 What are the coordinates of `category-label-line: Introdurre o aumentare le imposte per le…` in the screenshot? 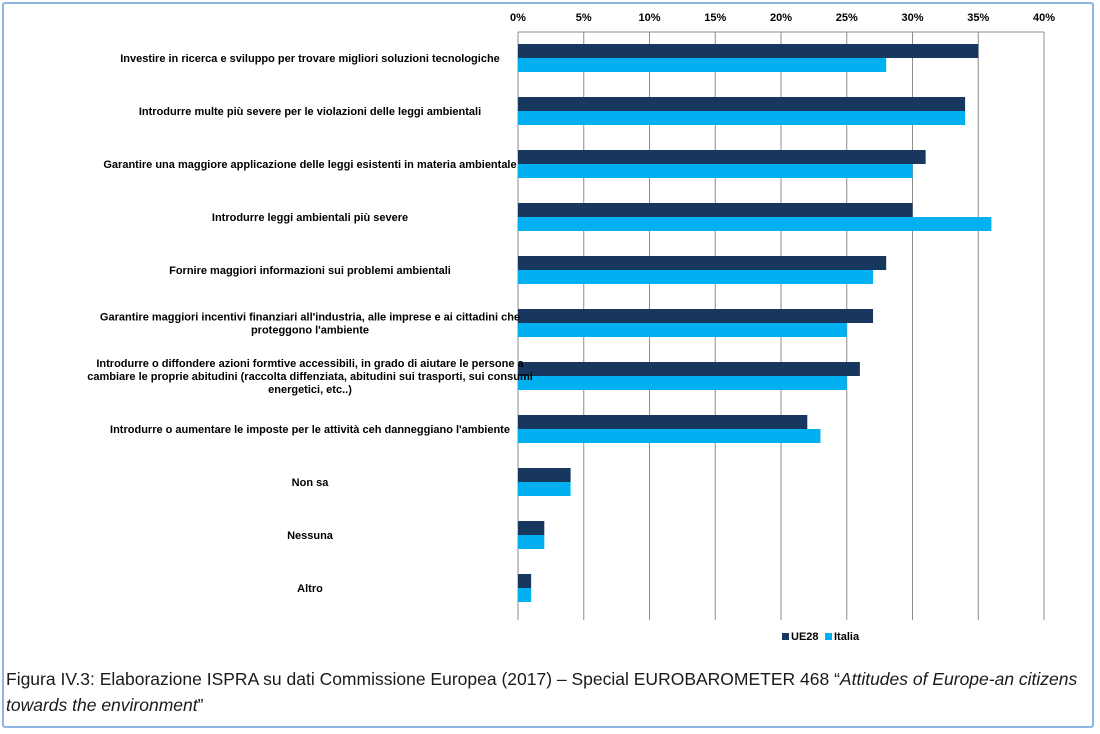 It's located at (310, 430).